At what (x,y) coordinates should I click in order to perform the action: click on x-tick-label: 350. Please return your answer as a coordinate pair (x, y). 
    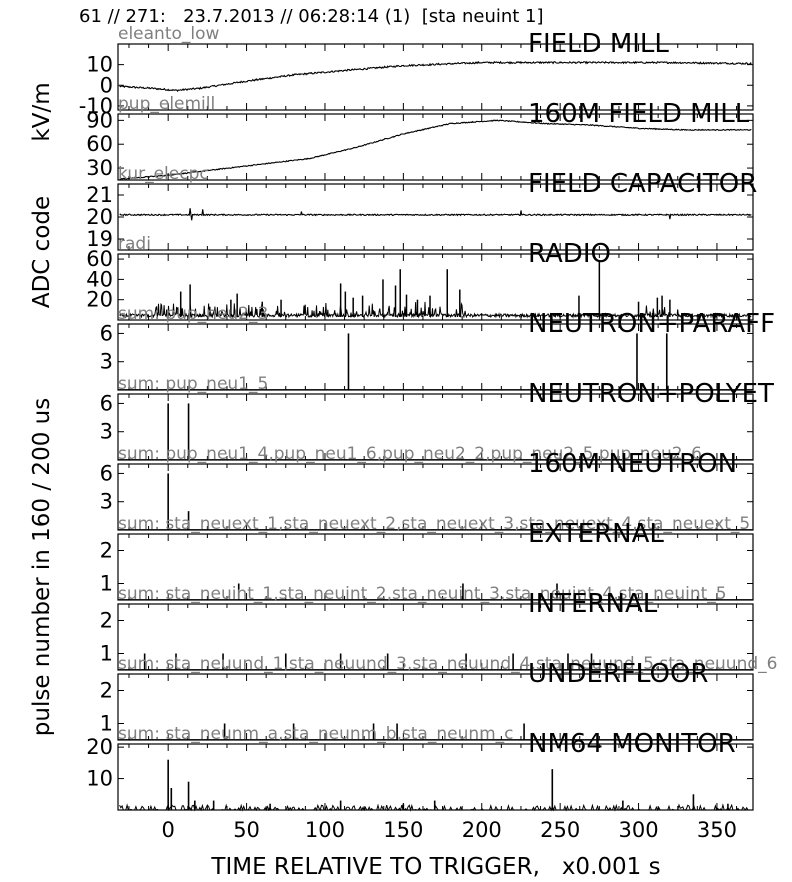
    Looking at the image, I should click on (717, 830).